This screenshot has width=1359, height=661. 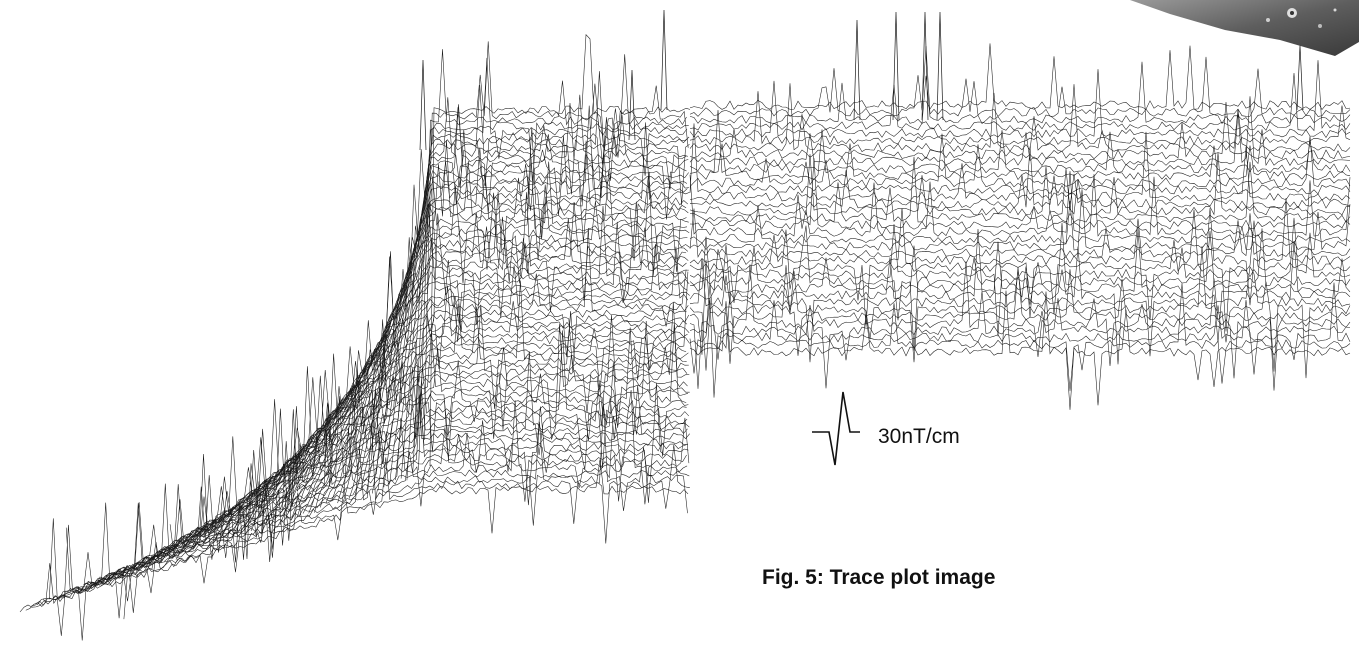 I want to click on scale-bar-label: 30nT/cm, so click(x=919, y=436).